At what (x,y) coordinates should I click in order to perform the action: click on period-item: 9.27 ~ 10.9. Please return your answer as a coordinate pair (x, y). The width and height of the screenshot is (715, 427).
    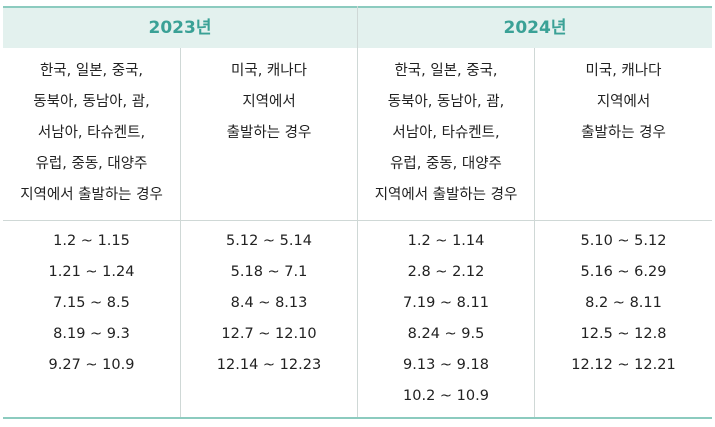
    Looking at the image, I should click on (91, 365).